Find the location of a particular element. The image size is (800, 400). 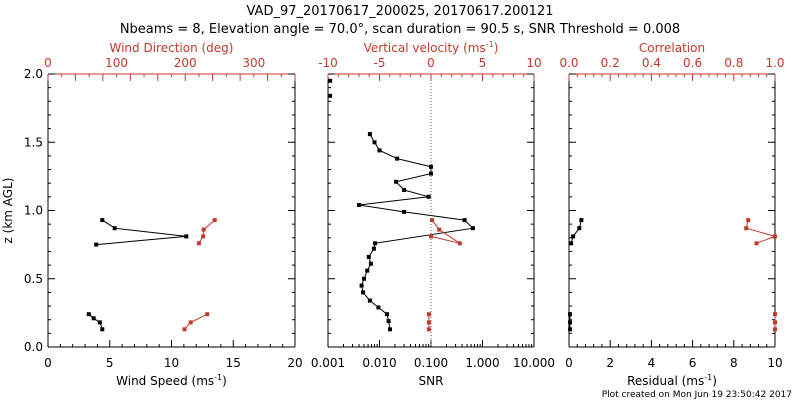

x-tick-label: 20 is located at coordinates (294, 363).